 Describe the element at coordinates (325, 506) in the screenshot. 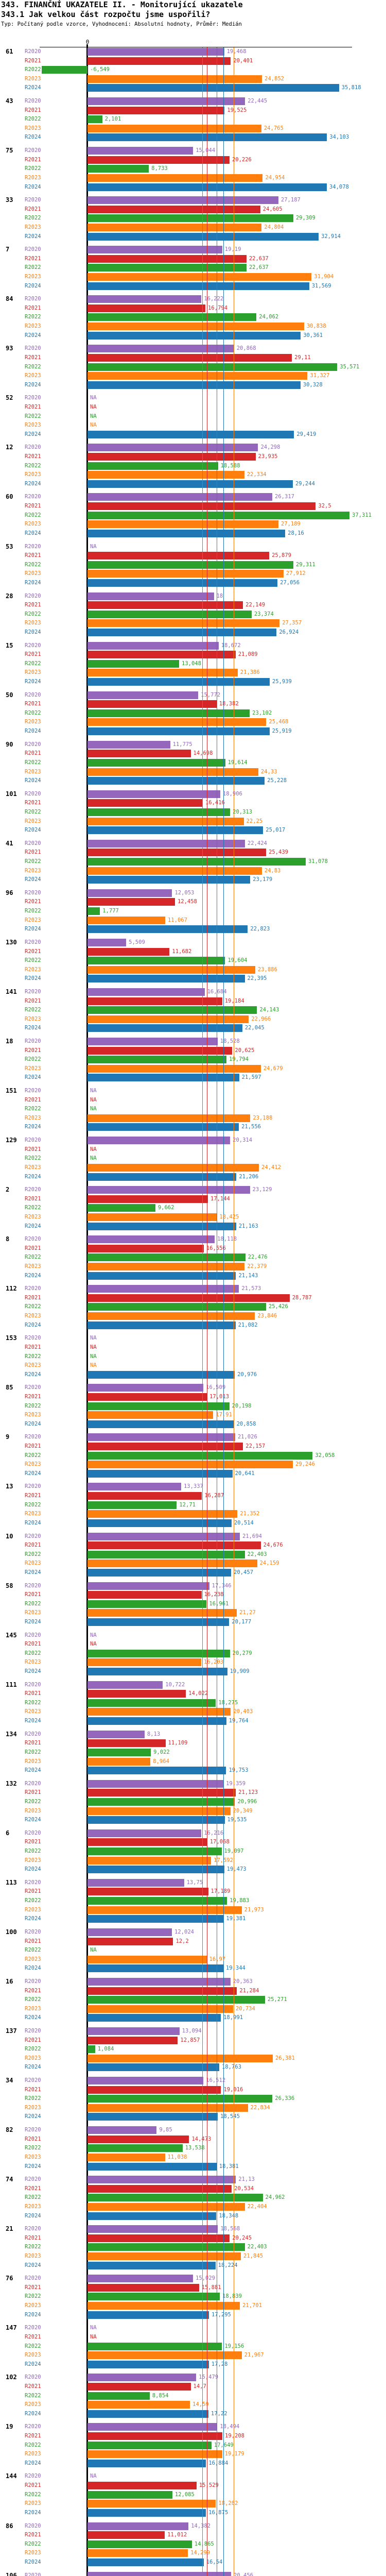

I see `bar-value-label: 32,5` at that location.